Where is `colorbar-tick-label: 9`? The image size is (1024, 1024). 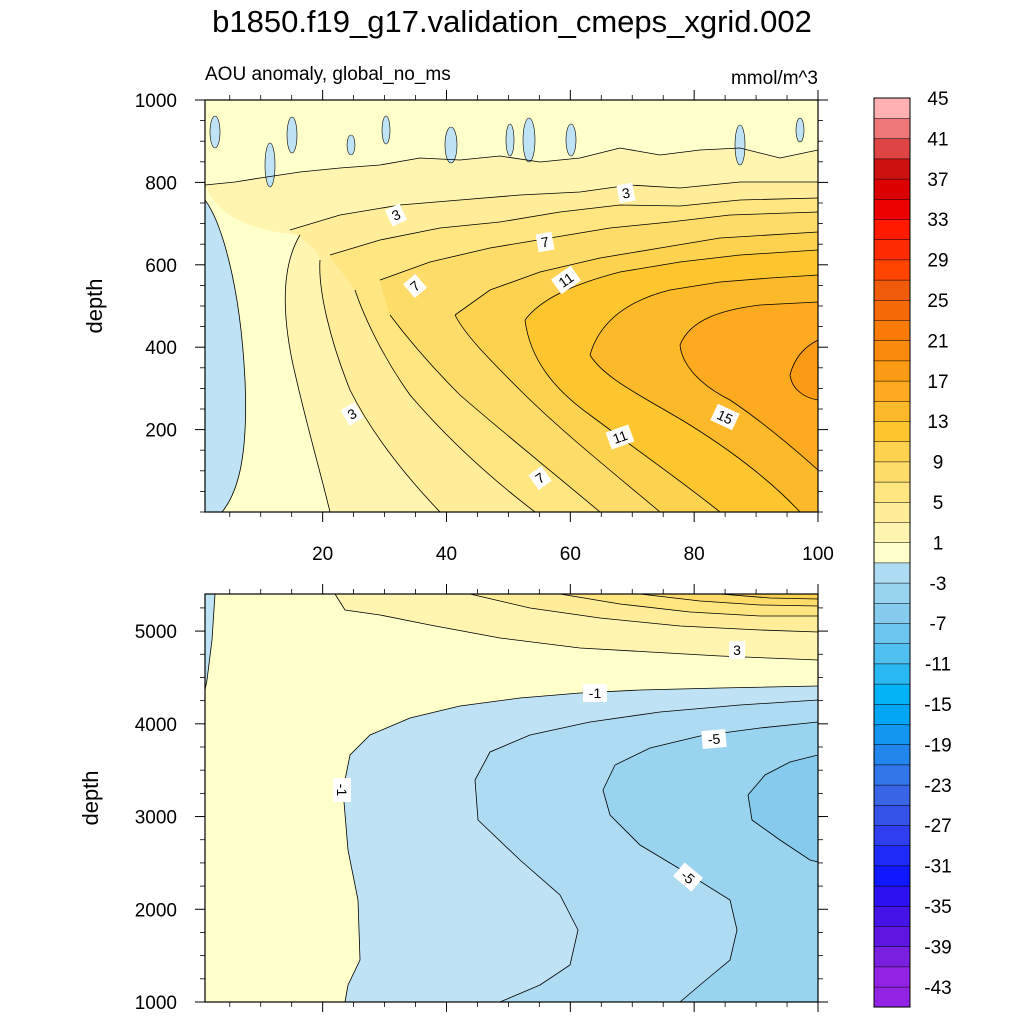 colorbar-tick-label: 9 is located at coordinates (938, 463).